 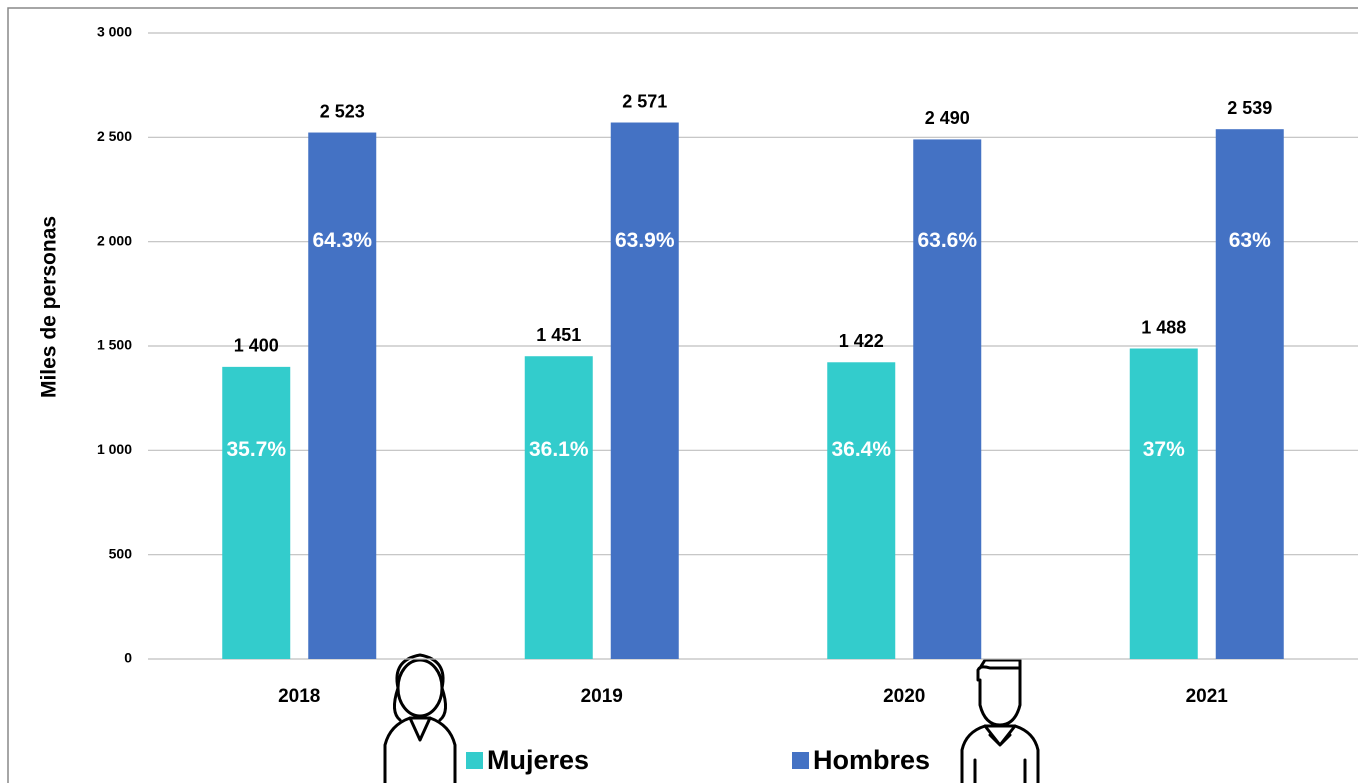 What do you see at coordinates (861, 449) in the screenshot?
I see `percent-label: 36.4%` at bounding box center [861, 449].